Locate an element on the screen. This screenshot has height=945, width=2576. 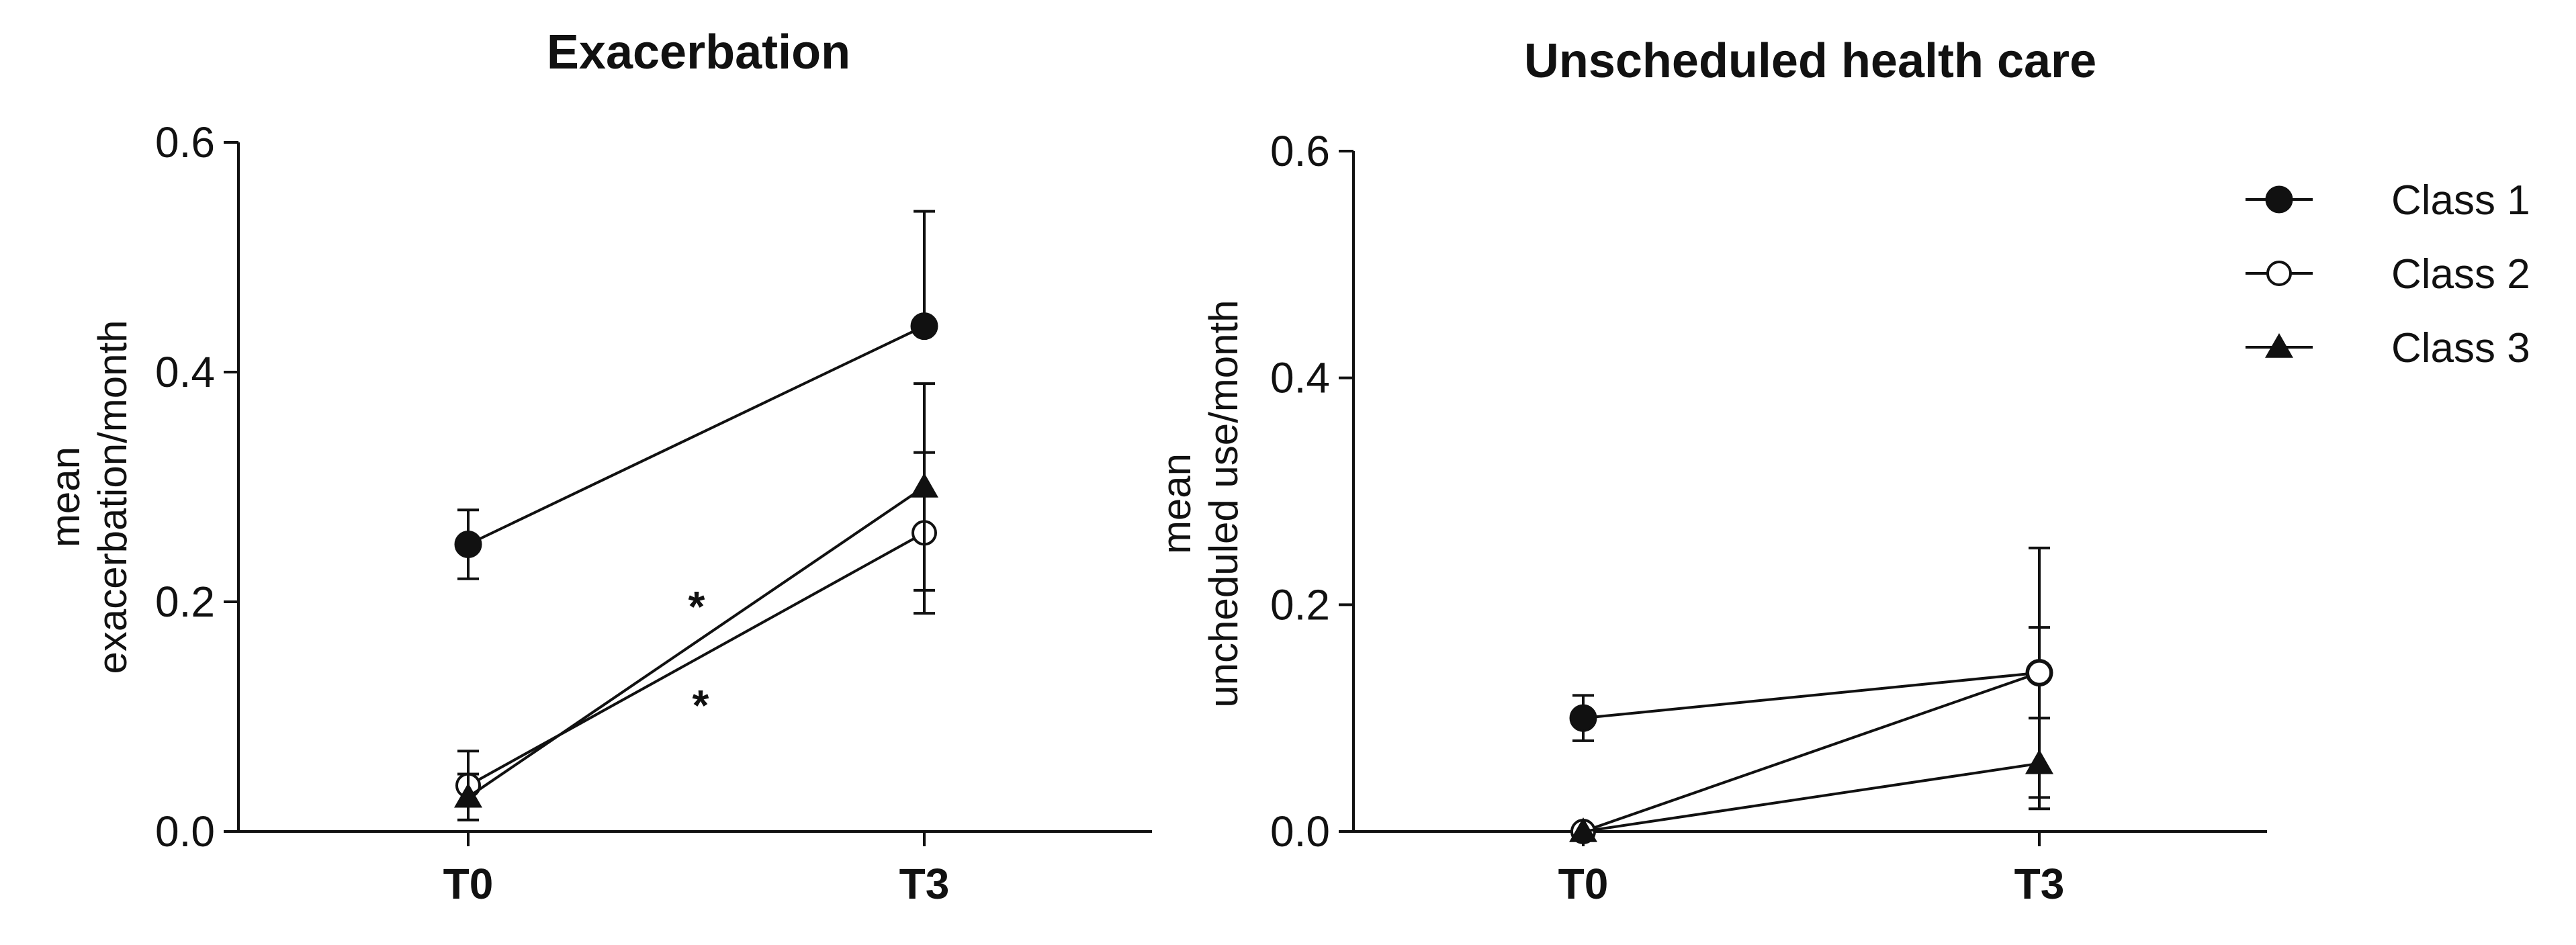
legend-label: Class 3 is located at coordinates (2460, 348).